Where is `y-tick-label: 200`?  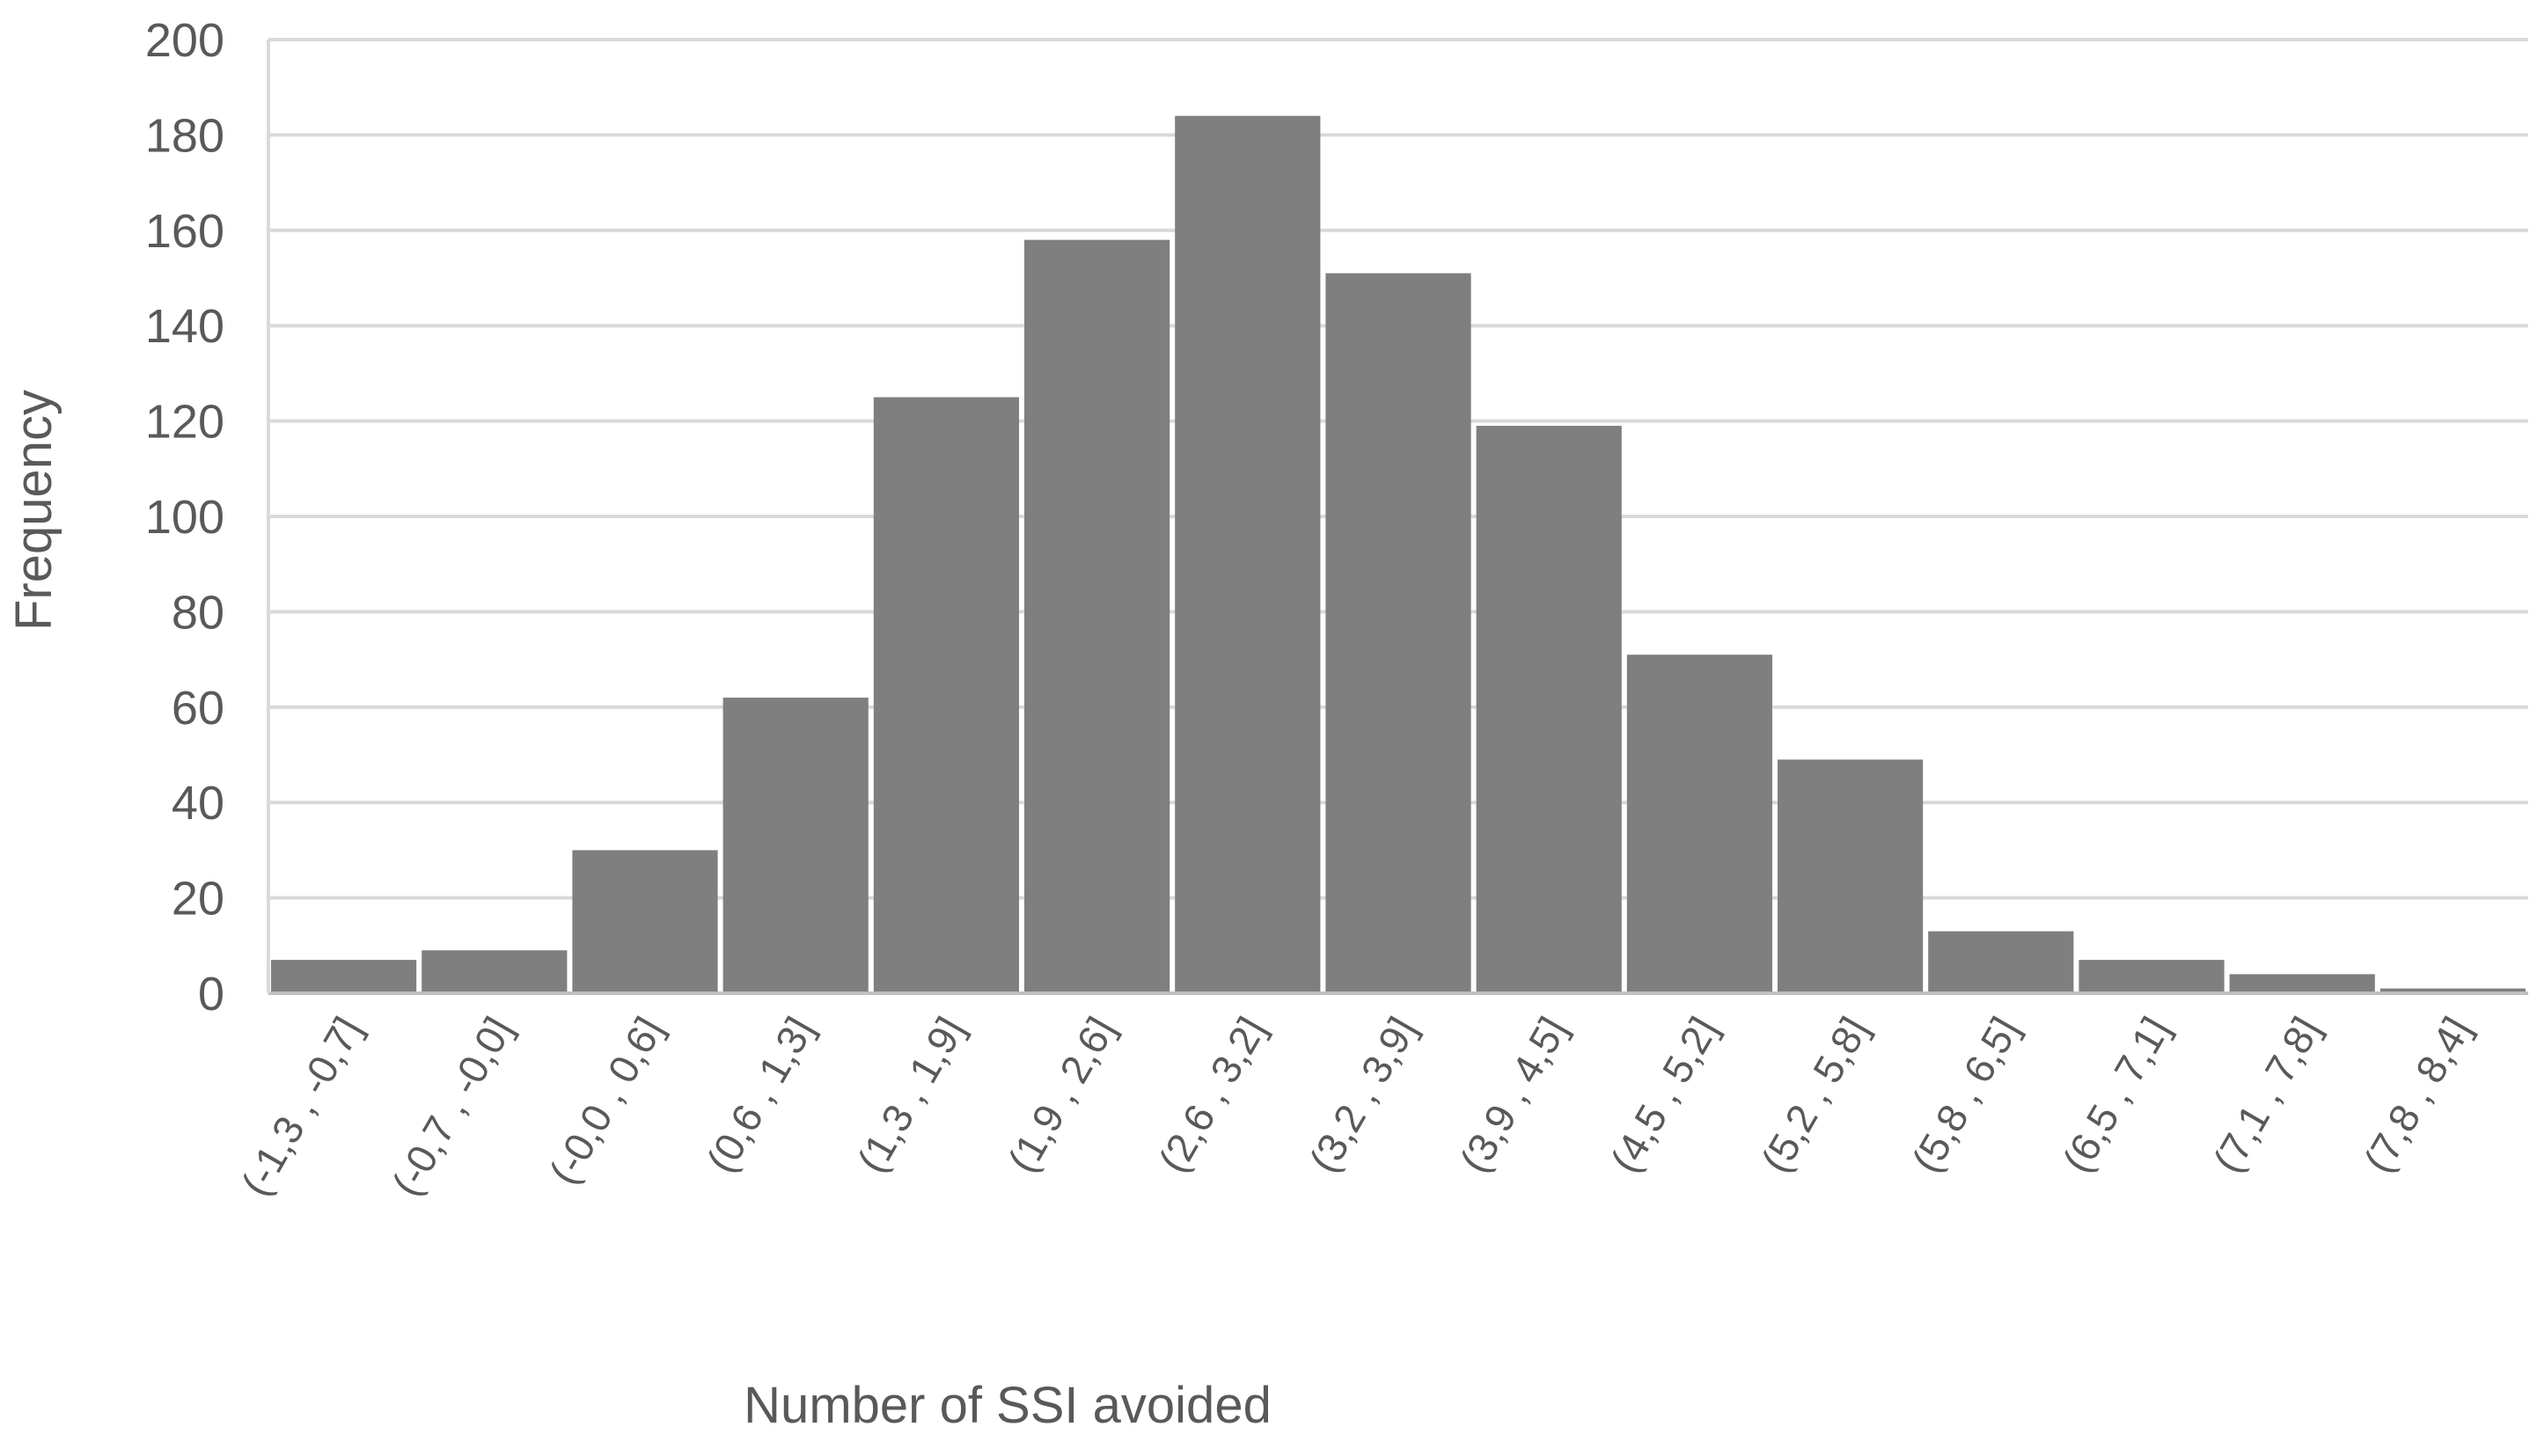 y-tick-label: 200 is located at coordinates (184, 40).